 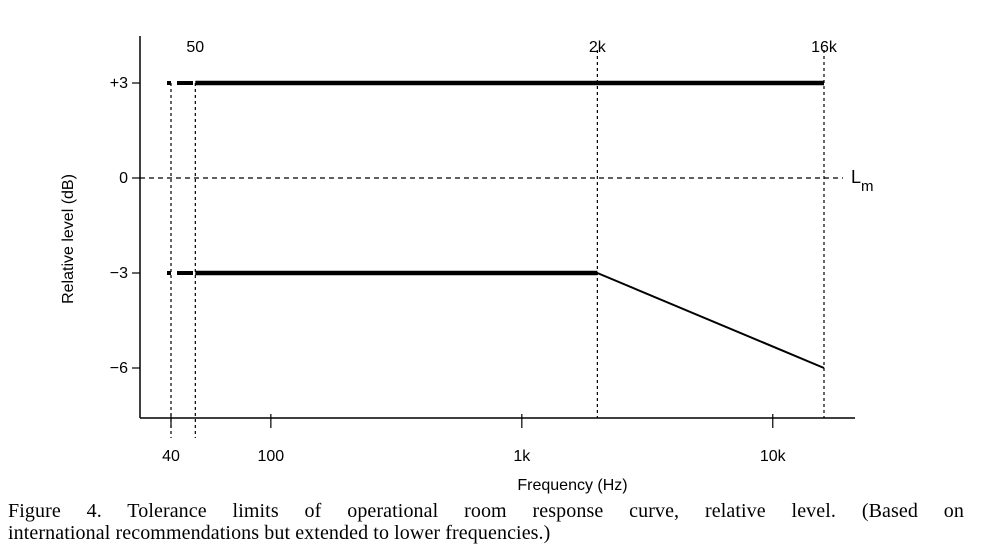 What do you see at coordinates (522, 456) in the screenshot?
I see `x-tick-label: 1k` at bounding box center [522, 456].